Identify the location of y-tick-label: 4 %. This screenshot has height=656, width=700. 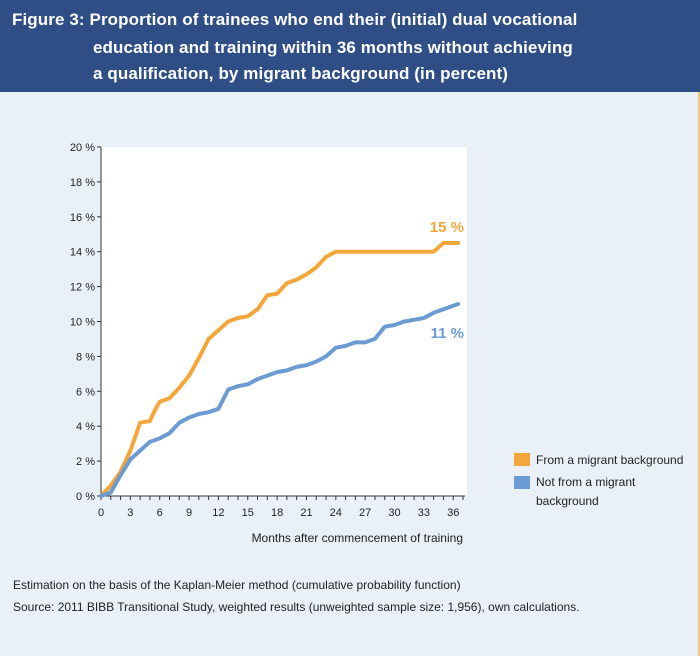
(85, 427).